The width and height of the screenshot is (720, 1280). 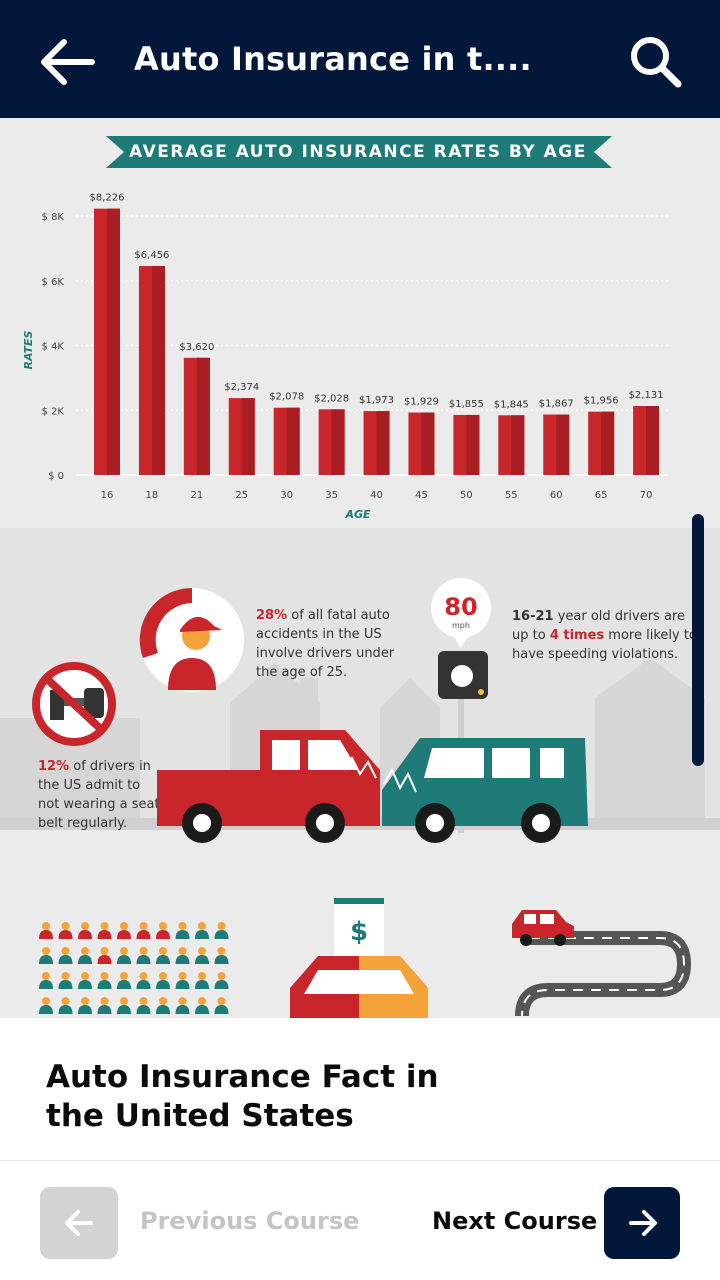 I want to click on caption-panel: Auto Insurance Fact in the United States, so click(x=360, y=1089).